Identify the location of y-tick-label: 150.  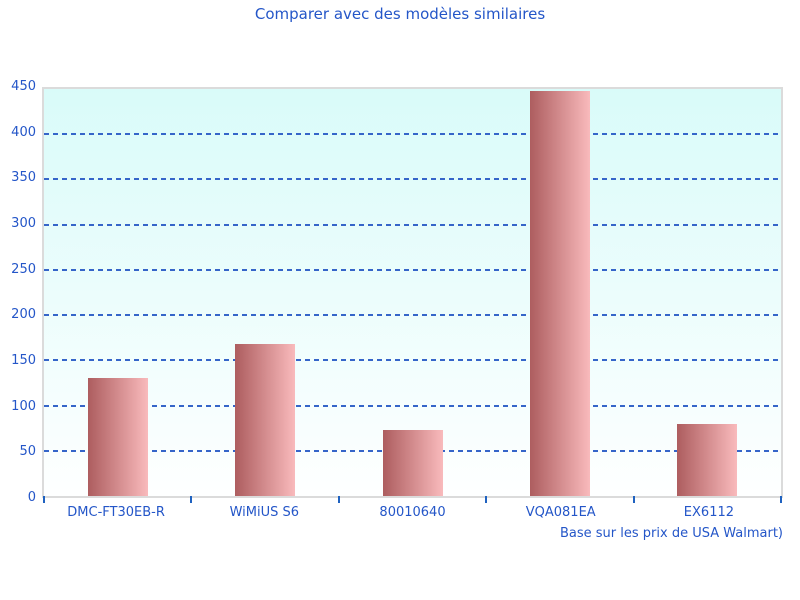
(23, 361).